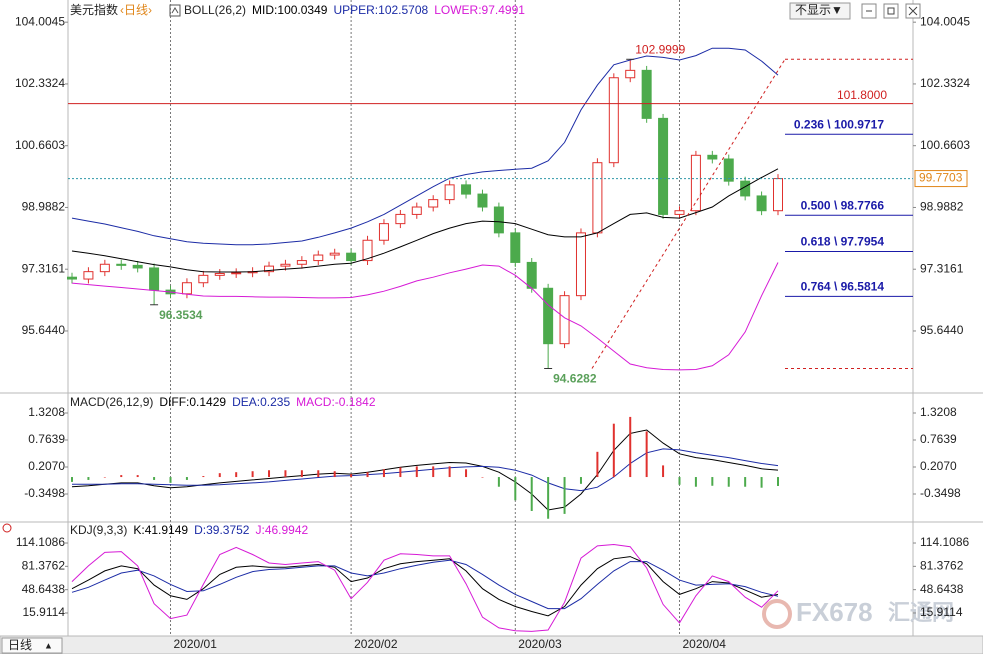 This screenshot has width=983, height=654. I want to click on indicator-header: KDJ(9,3,3) K:41.9149 D:39.3752 J:46.9942, so click(189, 530).